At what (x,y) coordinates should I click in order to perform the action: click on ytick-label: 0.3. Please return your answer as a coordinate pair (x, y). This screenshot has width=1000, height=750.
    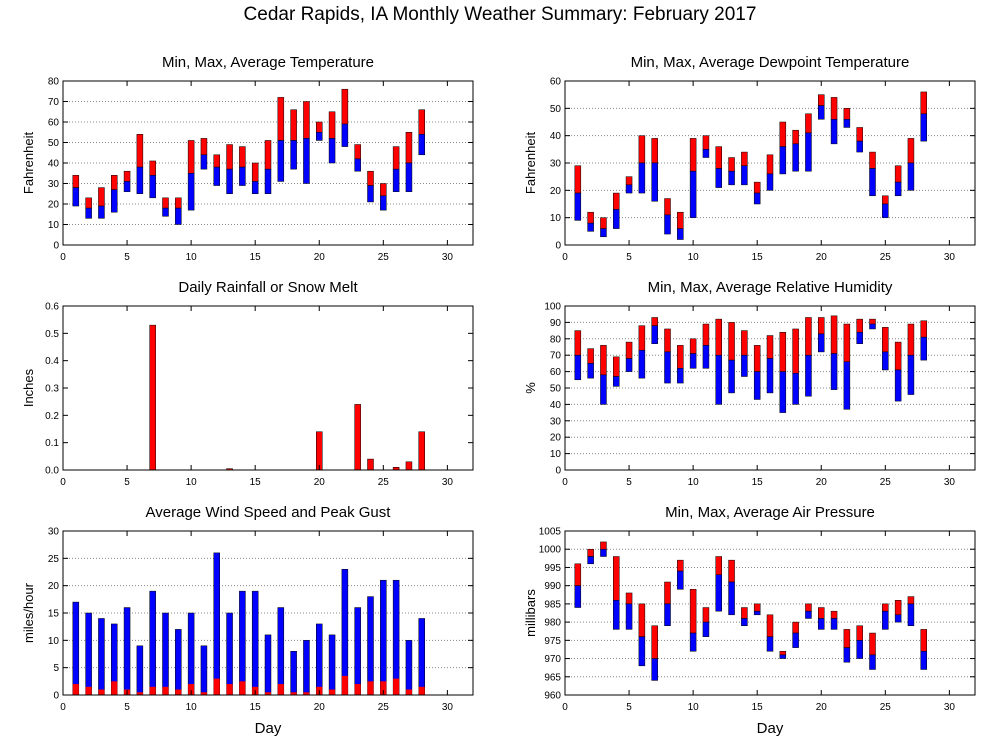
    Looking at the image, I should click on (52, 389).